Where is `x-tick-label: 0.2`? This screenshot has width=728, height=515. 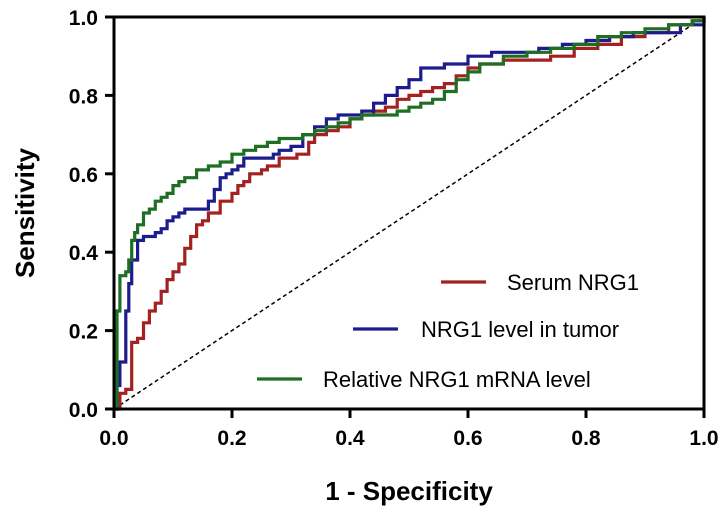
x-tick-label: 0.2 is located at coordinates (231, 438).